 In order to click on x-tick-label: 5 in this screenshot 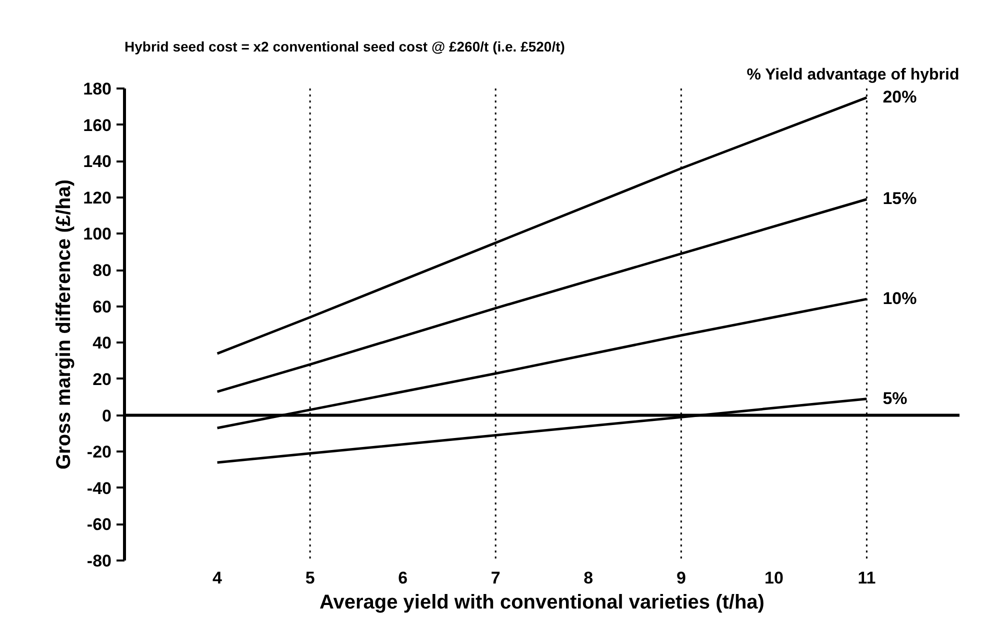, I will do `click(310, 578)`.